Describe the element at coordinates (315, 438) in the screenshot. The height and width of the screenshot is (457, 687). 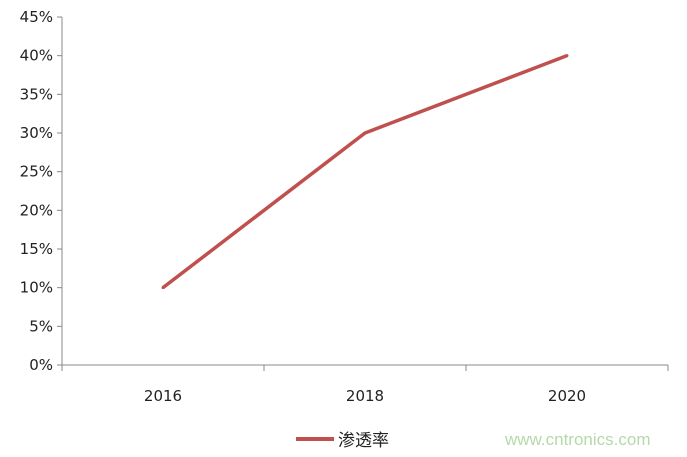
I see `legend-swatch` at that location.